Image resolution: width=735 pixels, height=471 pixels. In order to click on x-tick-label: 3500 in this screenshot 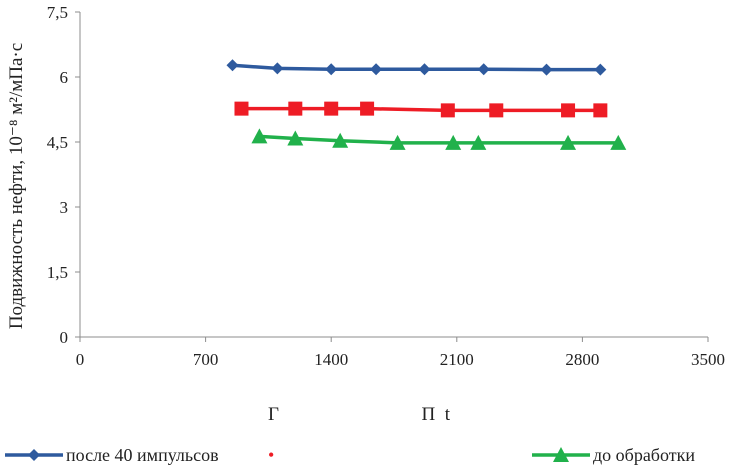, I will do `click(708, 359)`.